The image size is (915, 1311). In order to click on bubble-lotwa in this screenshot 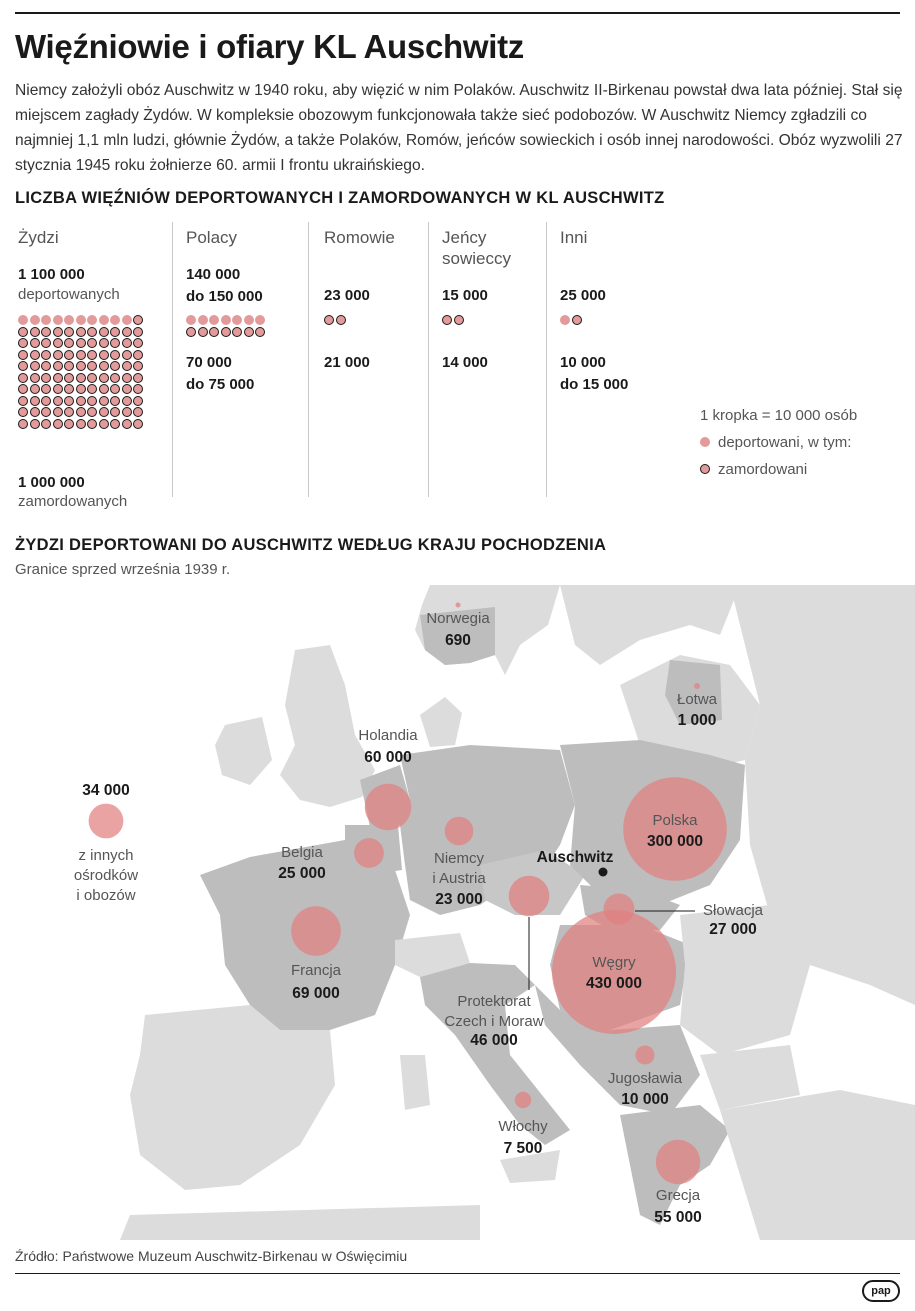, I will do `click(697, 686)`.